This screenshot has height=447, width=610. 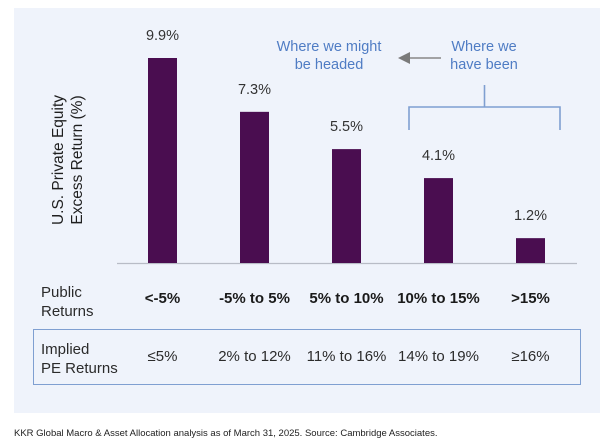 I want to click on implied-pe-value-1: ≤5%, so click(x=162, y=356).